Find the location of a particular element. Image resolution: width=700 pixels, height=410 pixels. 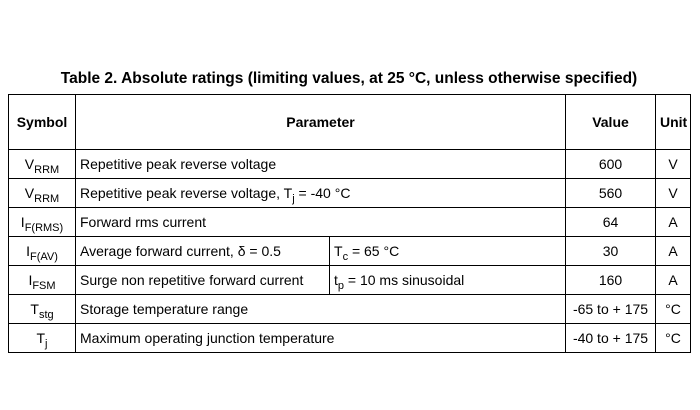

symbol-cell: Tj is located at coordinates (42, 338).